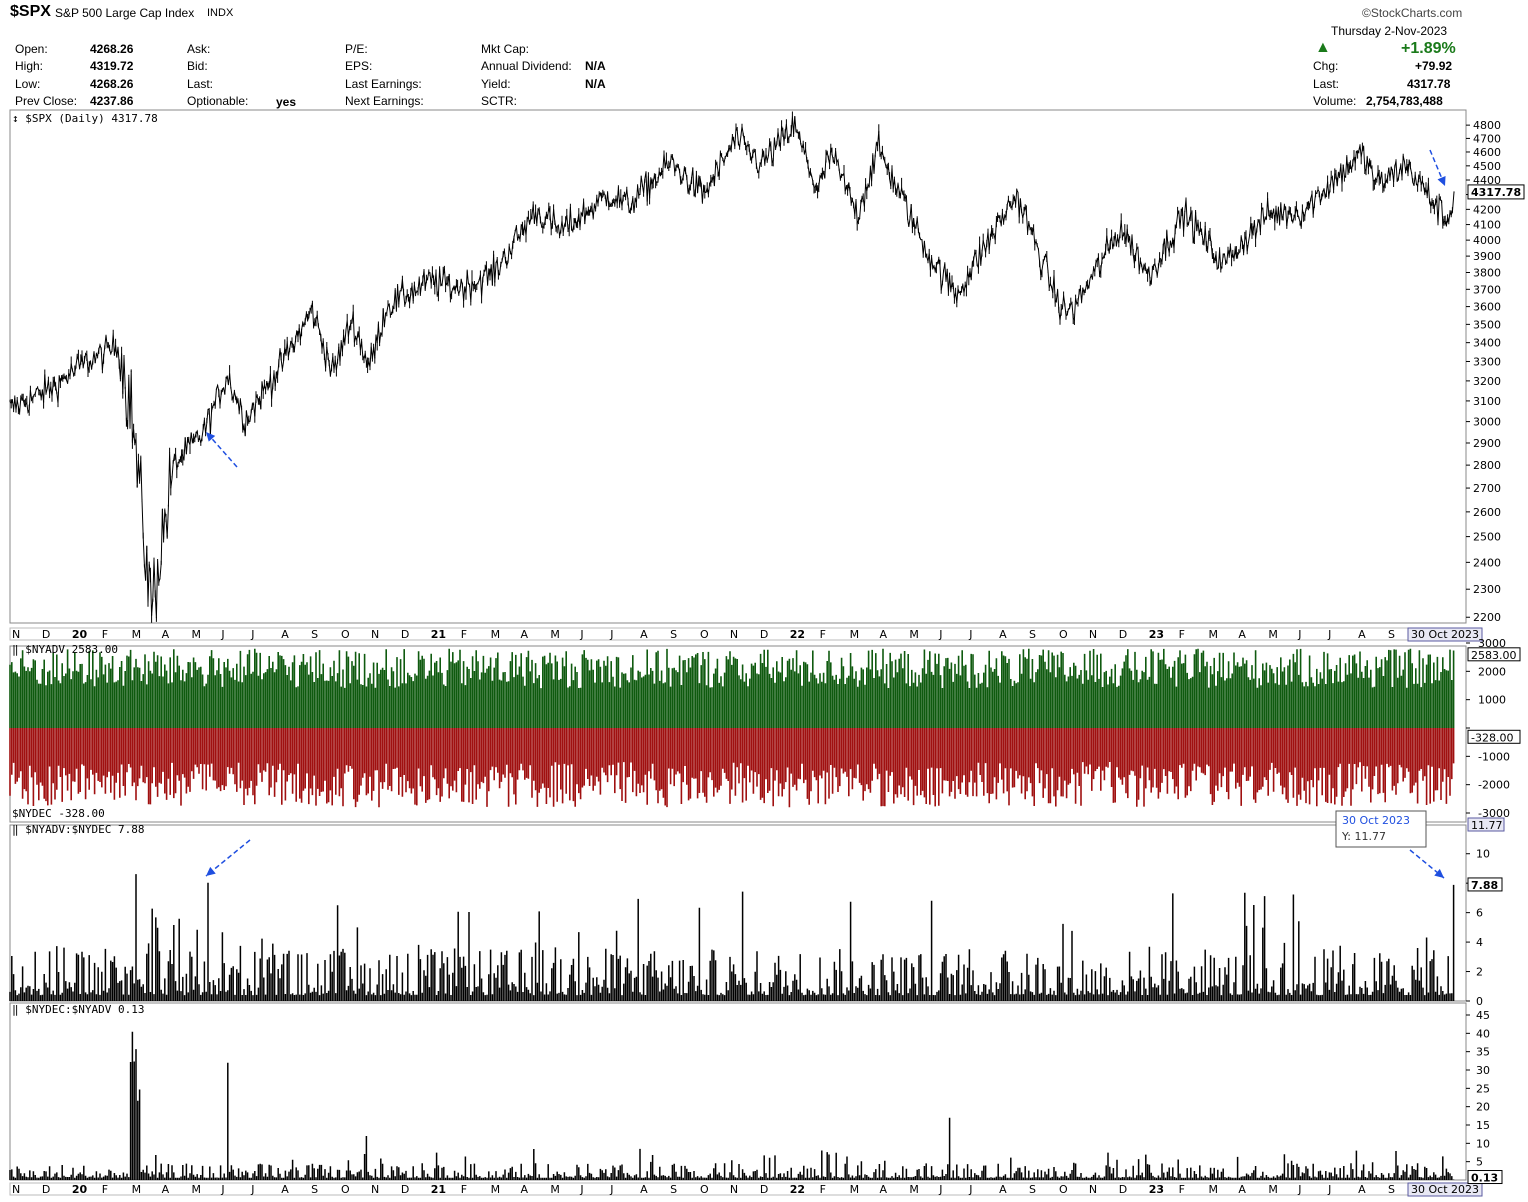  Describe the element at coordinates (1487, 272) in the screenshot. I see `y-tick-label: 3800` at that location.